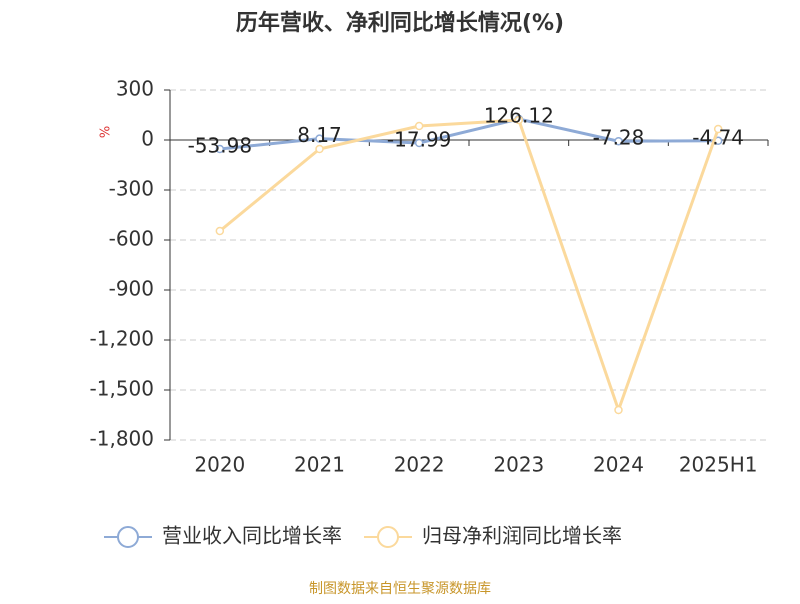 The height and width of the screenshot is (604, 800). I want to click on legend-label: 归母净利润同比增长率, so click(522, 536).